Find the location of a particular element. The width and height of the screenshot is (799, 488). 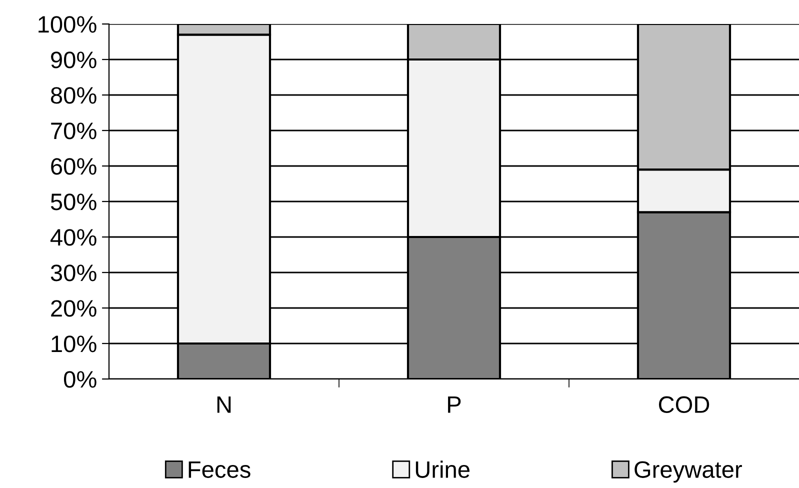

y-tick-label: 60% is located at coordinates (73, 166).